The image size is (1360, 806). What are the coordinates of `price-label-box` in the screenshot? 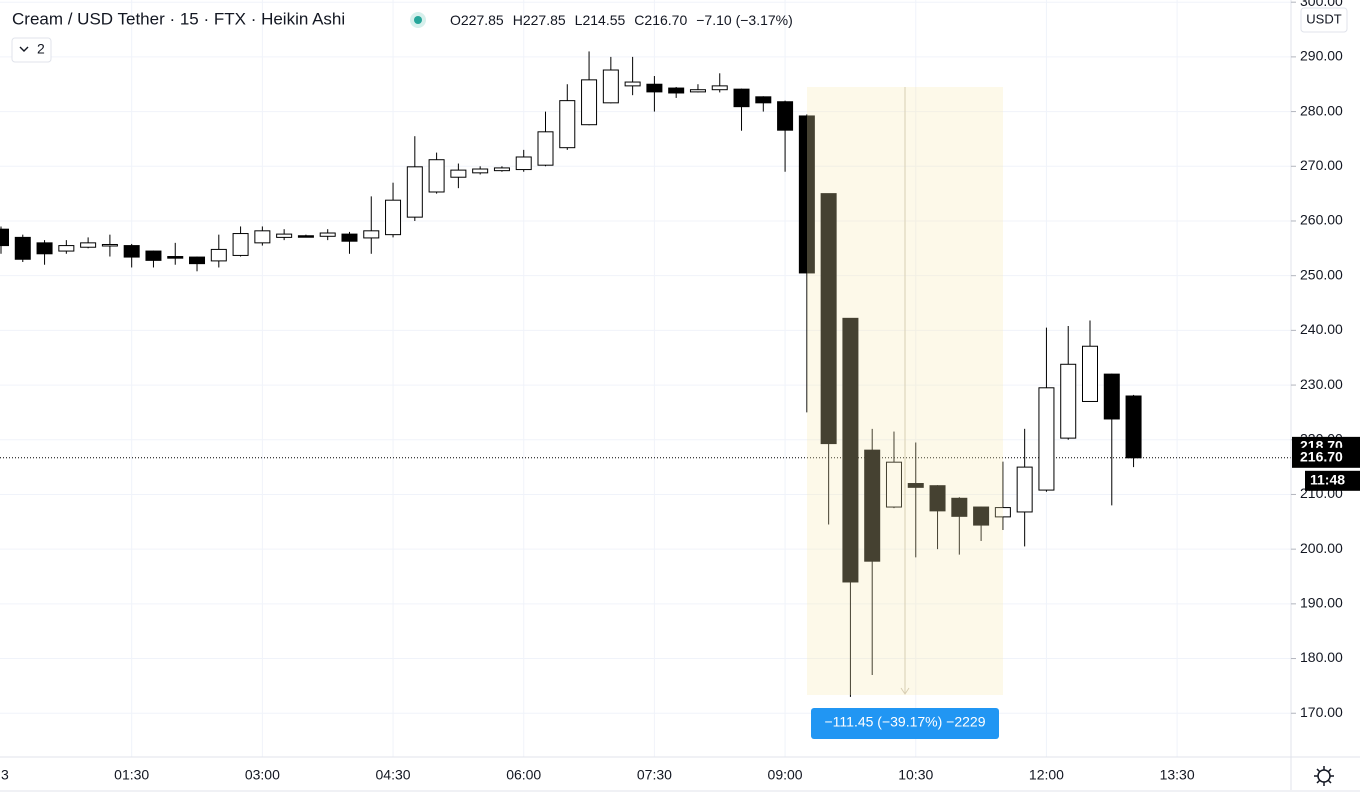 It's located at (1326, 457).